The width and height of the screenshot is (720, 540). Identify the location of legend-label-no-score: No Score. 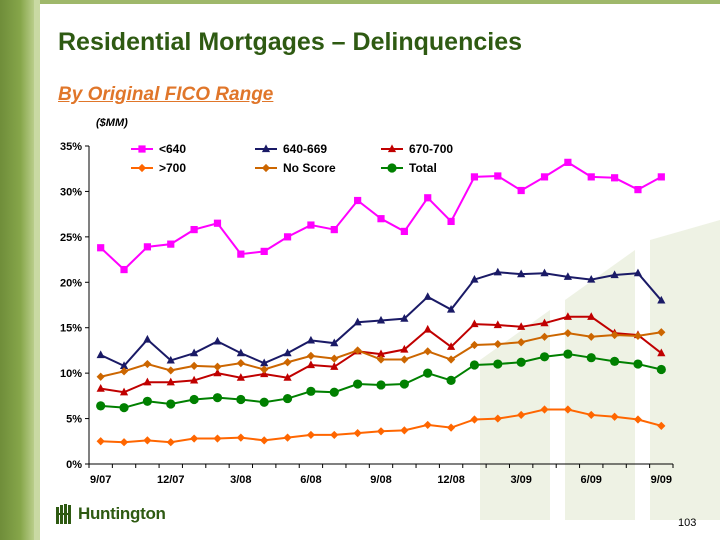
(309, 168).